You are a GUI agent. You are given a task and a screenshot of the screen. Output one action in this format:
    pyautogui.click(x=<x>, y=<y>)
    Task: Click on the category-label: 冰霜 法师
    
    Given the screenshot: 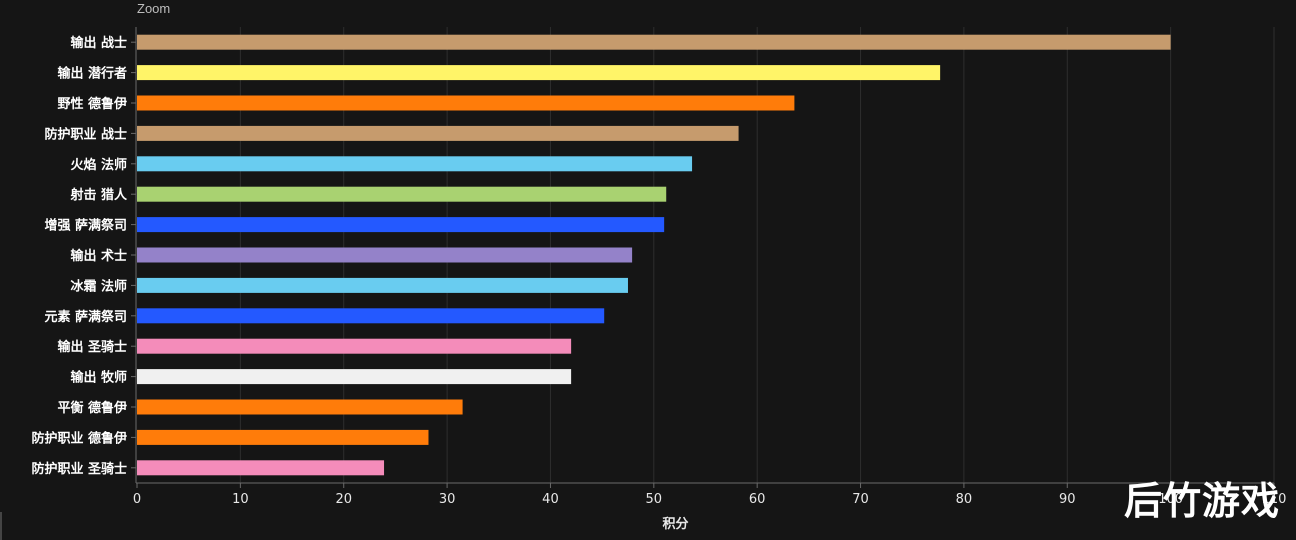 What is the action you would take?
    pyautogui.click(x=98, y=286)
    